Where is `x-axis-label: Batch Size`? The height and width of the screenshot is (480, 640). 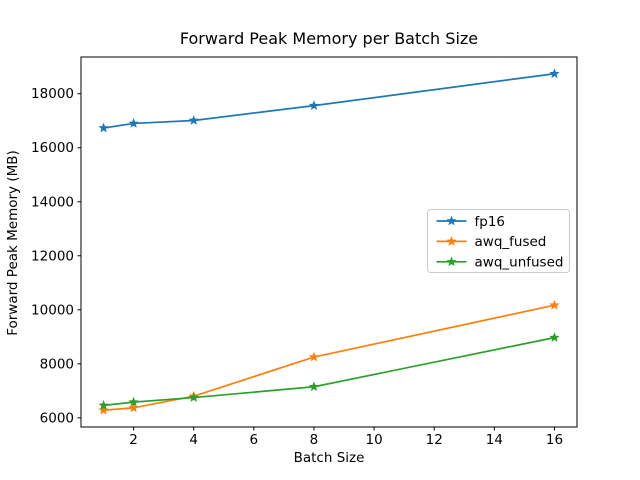 x-axis-label: Batch Size is located at coordinates (329, 458).